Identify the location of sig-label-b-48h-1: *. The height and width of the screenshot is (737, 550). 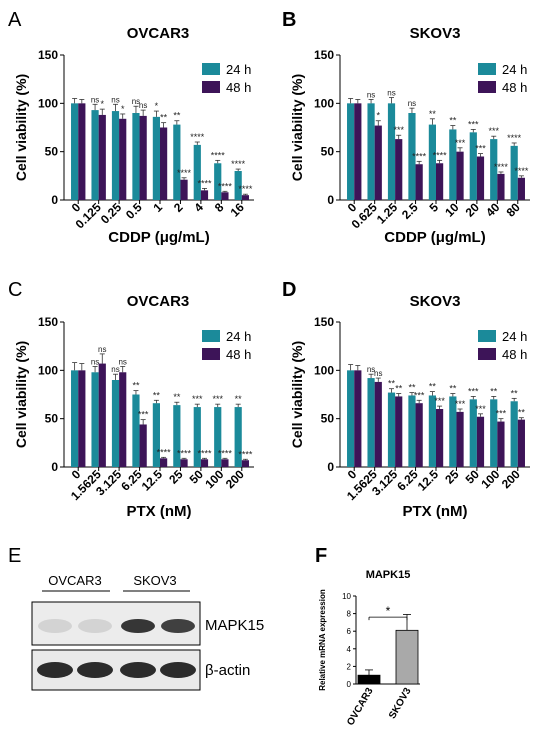
(379, 116).